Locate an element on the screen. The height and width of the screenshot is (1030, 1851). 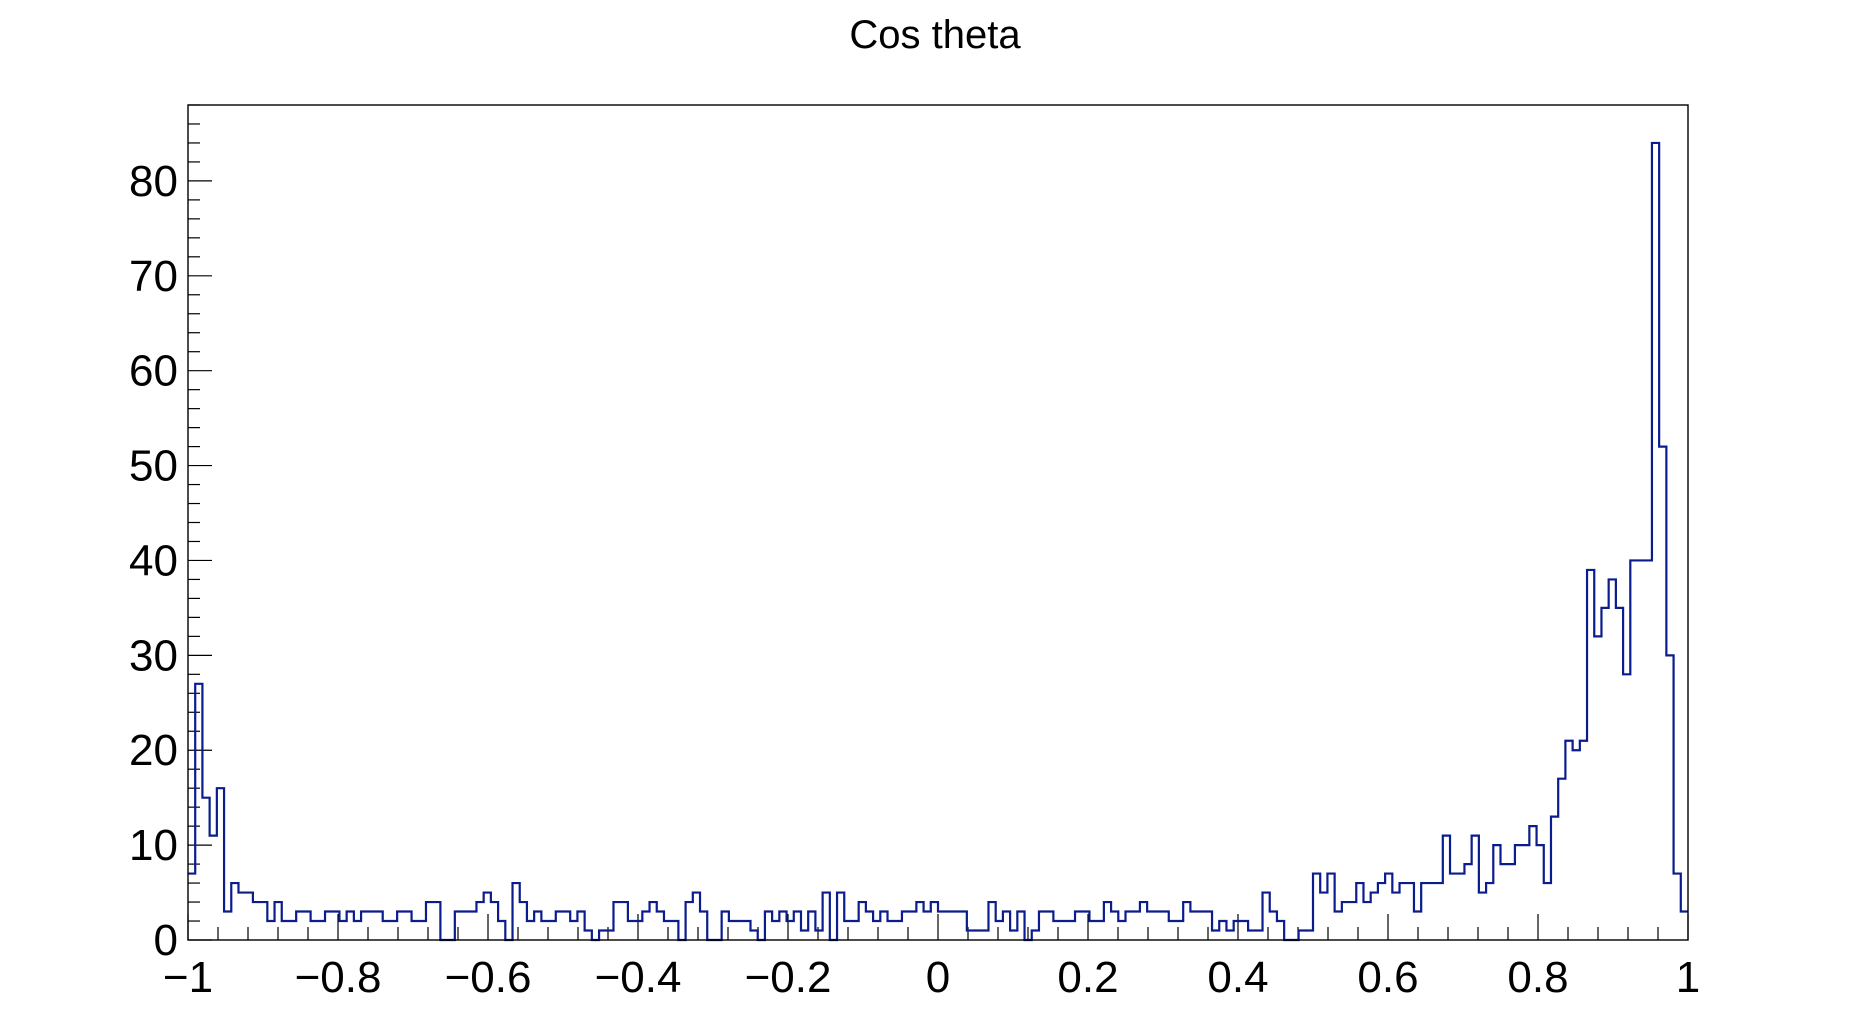
x-tick-label: 0.4 is located at coordinates (1237, 977).